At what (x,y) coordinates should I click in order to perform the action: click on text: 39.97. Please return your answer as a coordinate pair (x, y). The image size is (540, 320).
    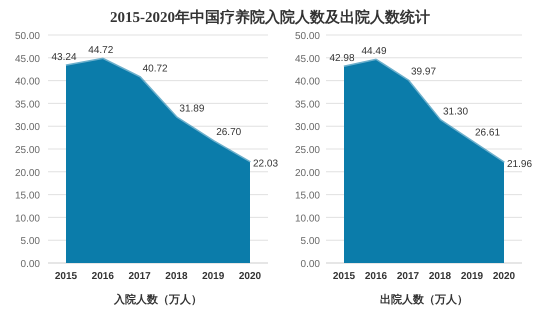
    Looking at the image, I should click on (423, 72).